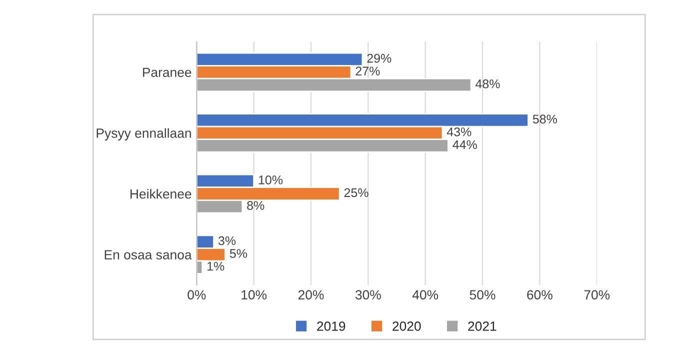  What do you see at coordinates (368, 295) in the screenshot?
I see `x-tick-label: 30%` at bounding box center [368, 295].